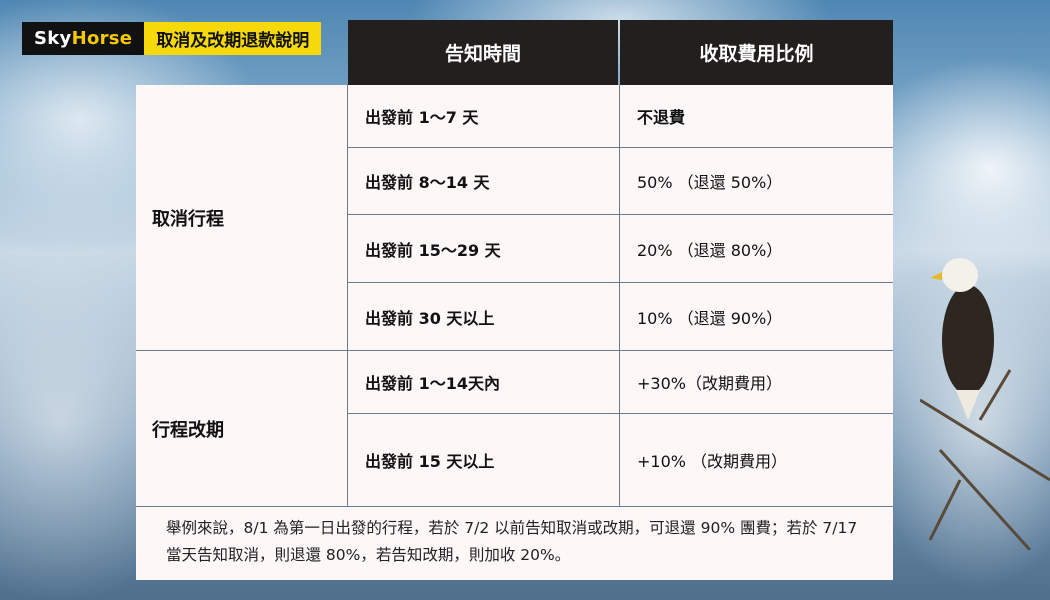  What do you see at coordinates (53, 38) in the screenshot?
I see `logo-sky: Sky` at bounding box center [53, 38].